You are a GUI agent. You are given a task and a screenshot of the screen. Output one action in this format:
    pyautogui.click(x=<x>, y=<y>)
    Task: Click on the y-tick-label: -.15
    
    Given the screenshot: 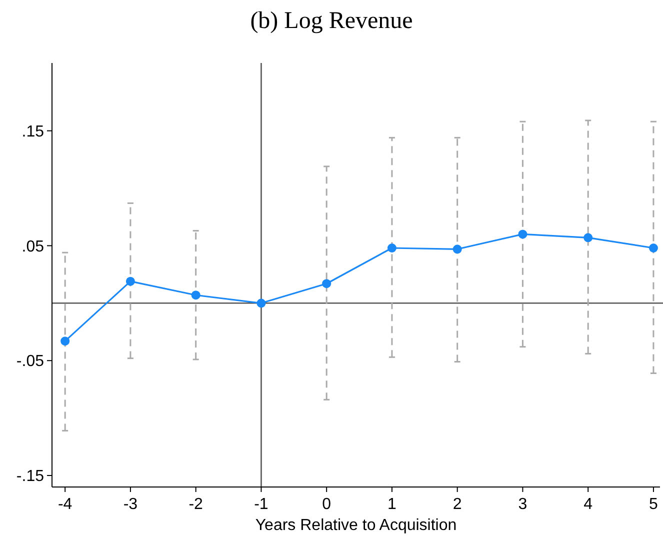 What is the action you would take?
    pyautogui.click(x=30, y=477)
    